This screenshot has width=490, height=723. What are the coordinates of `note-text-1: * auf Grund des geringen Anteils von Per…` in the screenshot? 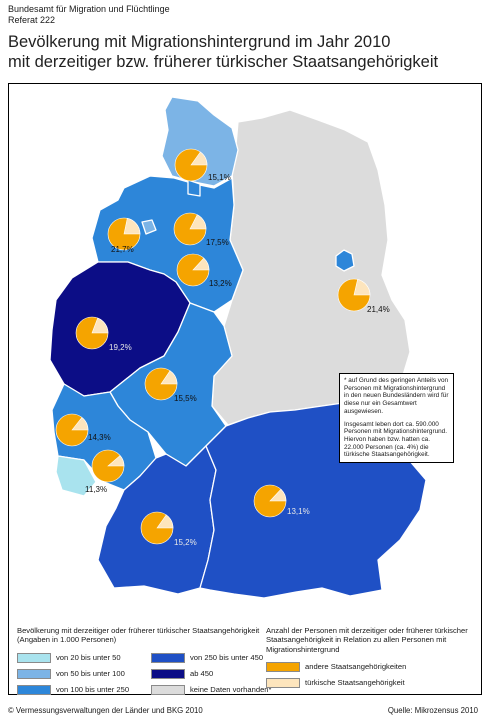 It's located at (396, 396).